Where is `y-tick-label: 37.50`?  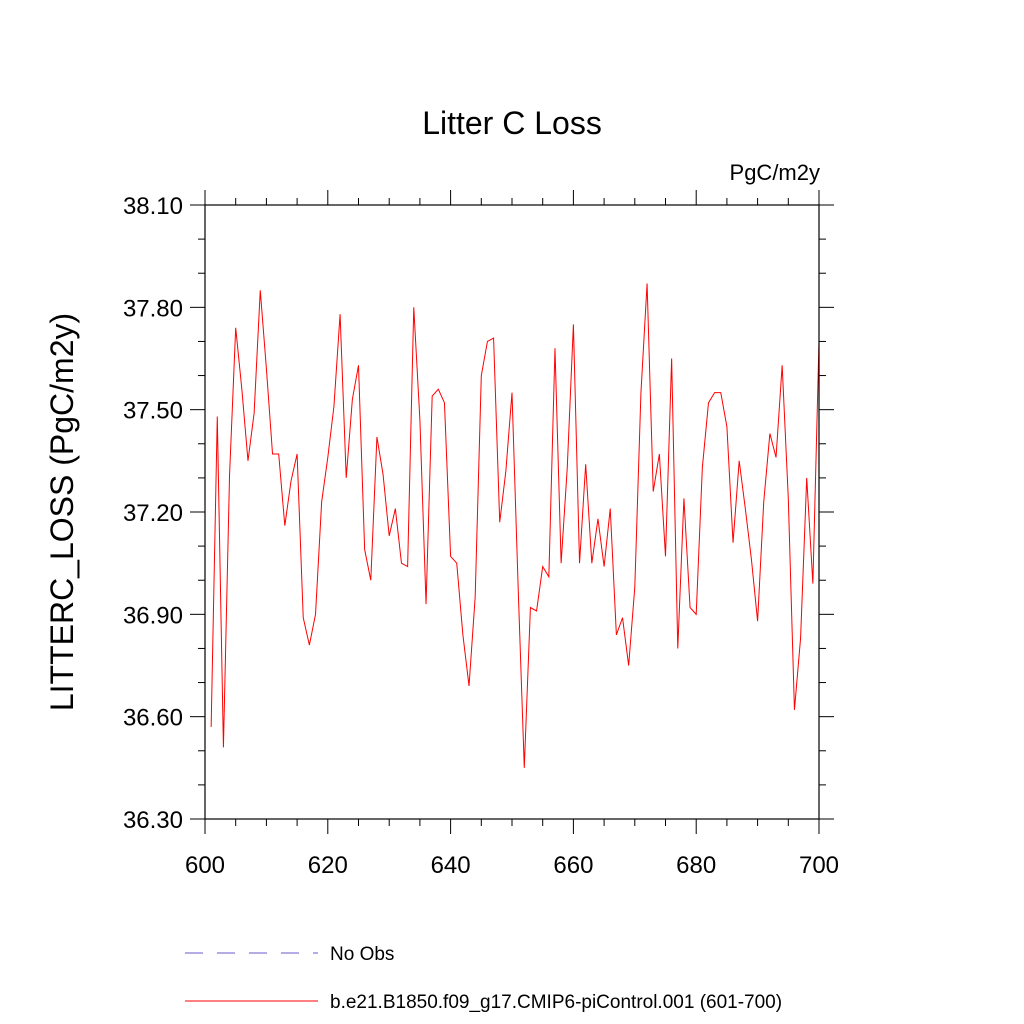 y-tick-label: 37.50 is located at coordinates (153, 411).